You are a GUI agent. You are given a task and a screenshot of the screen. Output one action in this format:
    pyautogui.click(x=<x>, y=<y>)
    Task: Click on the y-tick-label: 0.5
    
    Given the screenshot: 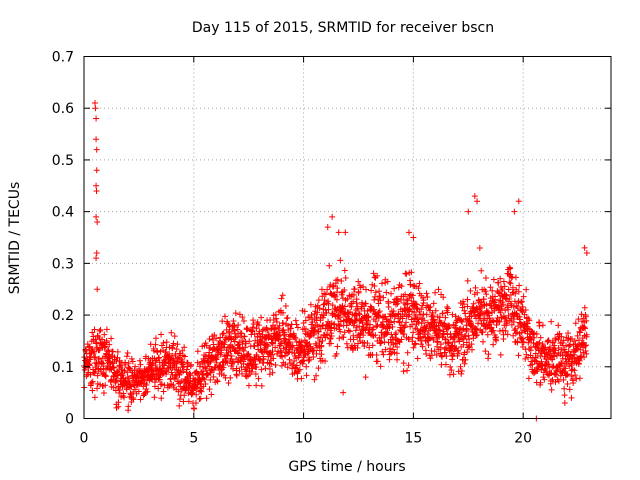 What is the action you would take?
    pyautogui.click(x=63, y=161)
    